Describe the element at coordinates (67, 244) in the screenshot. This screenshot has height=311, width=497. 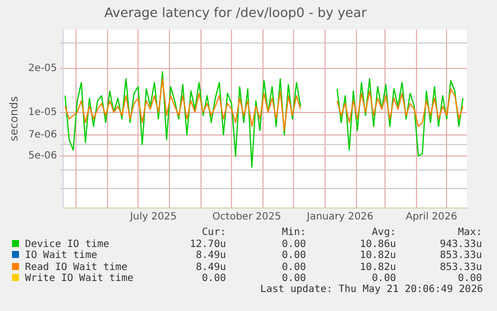
I see `legend-label: Device IO time` at that location.